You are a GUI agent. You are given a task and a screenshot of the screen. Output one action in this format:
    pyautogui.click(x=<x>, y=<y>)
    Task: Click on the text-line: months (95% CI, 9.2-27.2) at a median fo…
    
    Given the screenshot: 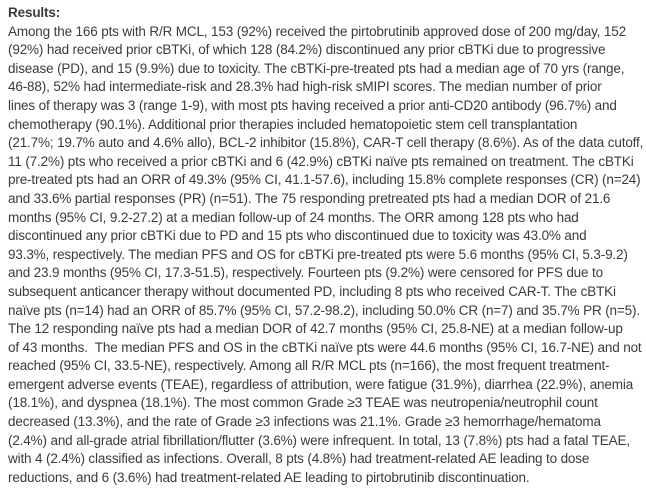 What is the action you would take?
    pyautogui.click(x=293, y=217)
    